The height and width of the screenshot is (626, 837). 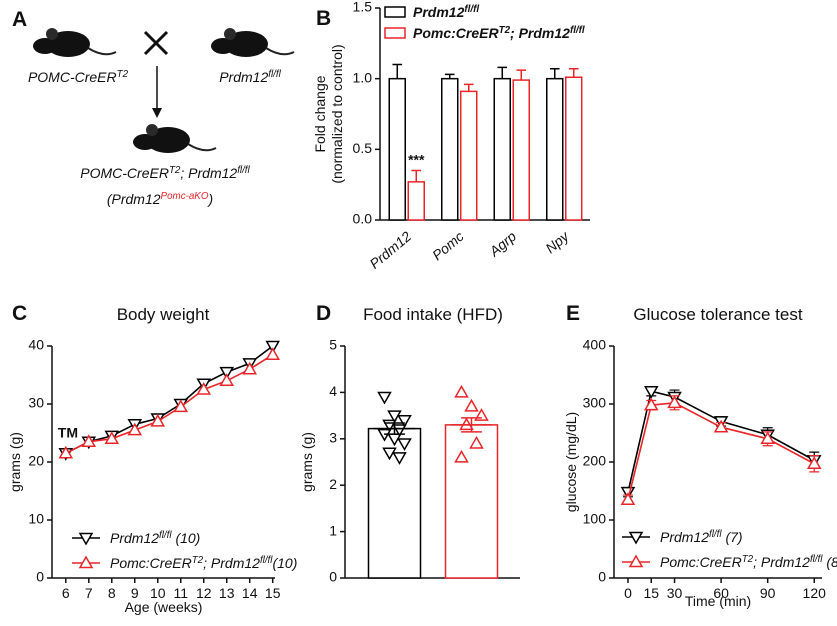 What do you see at coordinates (748, 562) in the screenshot?
I see `legend-label: Pomc:CreERT2; Prdm12fl/fl (8)` at bounding box center [748, 562].